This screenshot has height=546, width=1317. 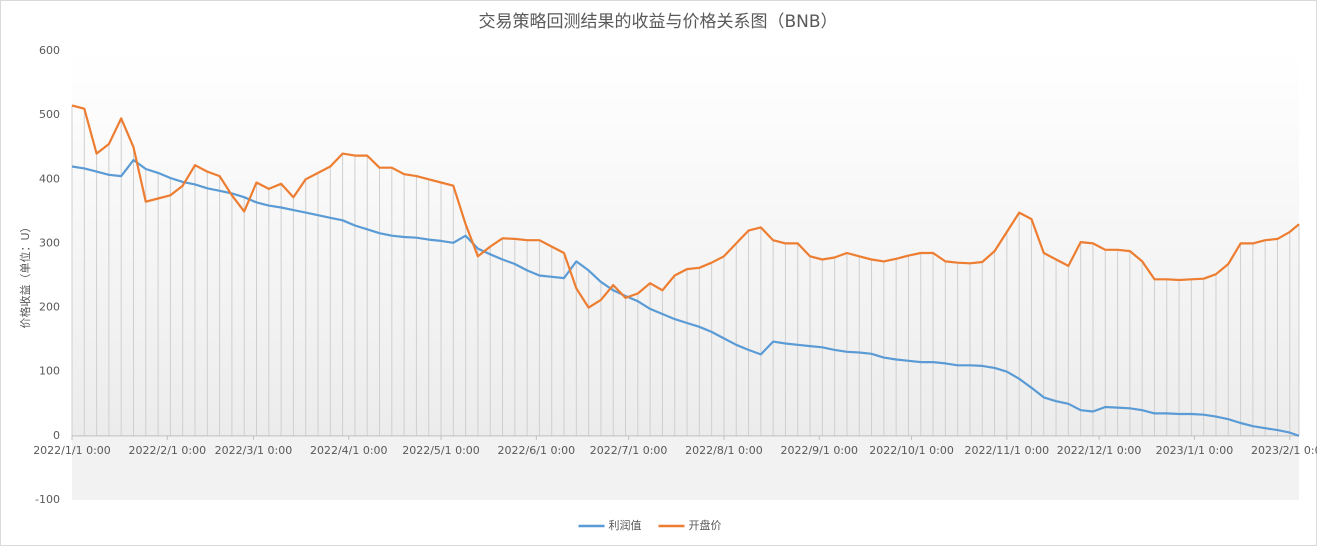 I want to click on y-axis-label: 价格收益（单位：U）, so click(x=25, y=274).